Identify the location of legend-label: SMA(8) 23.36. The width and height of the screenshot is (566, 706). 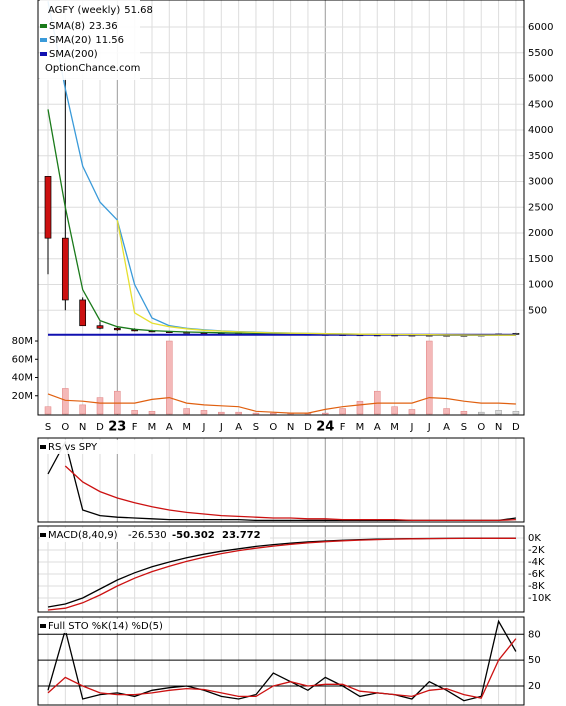
(83, 26).